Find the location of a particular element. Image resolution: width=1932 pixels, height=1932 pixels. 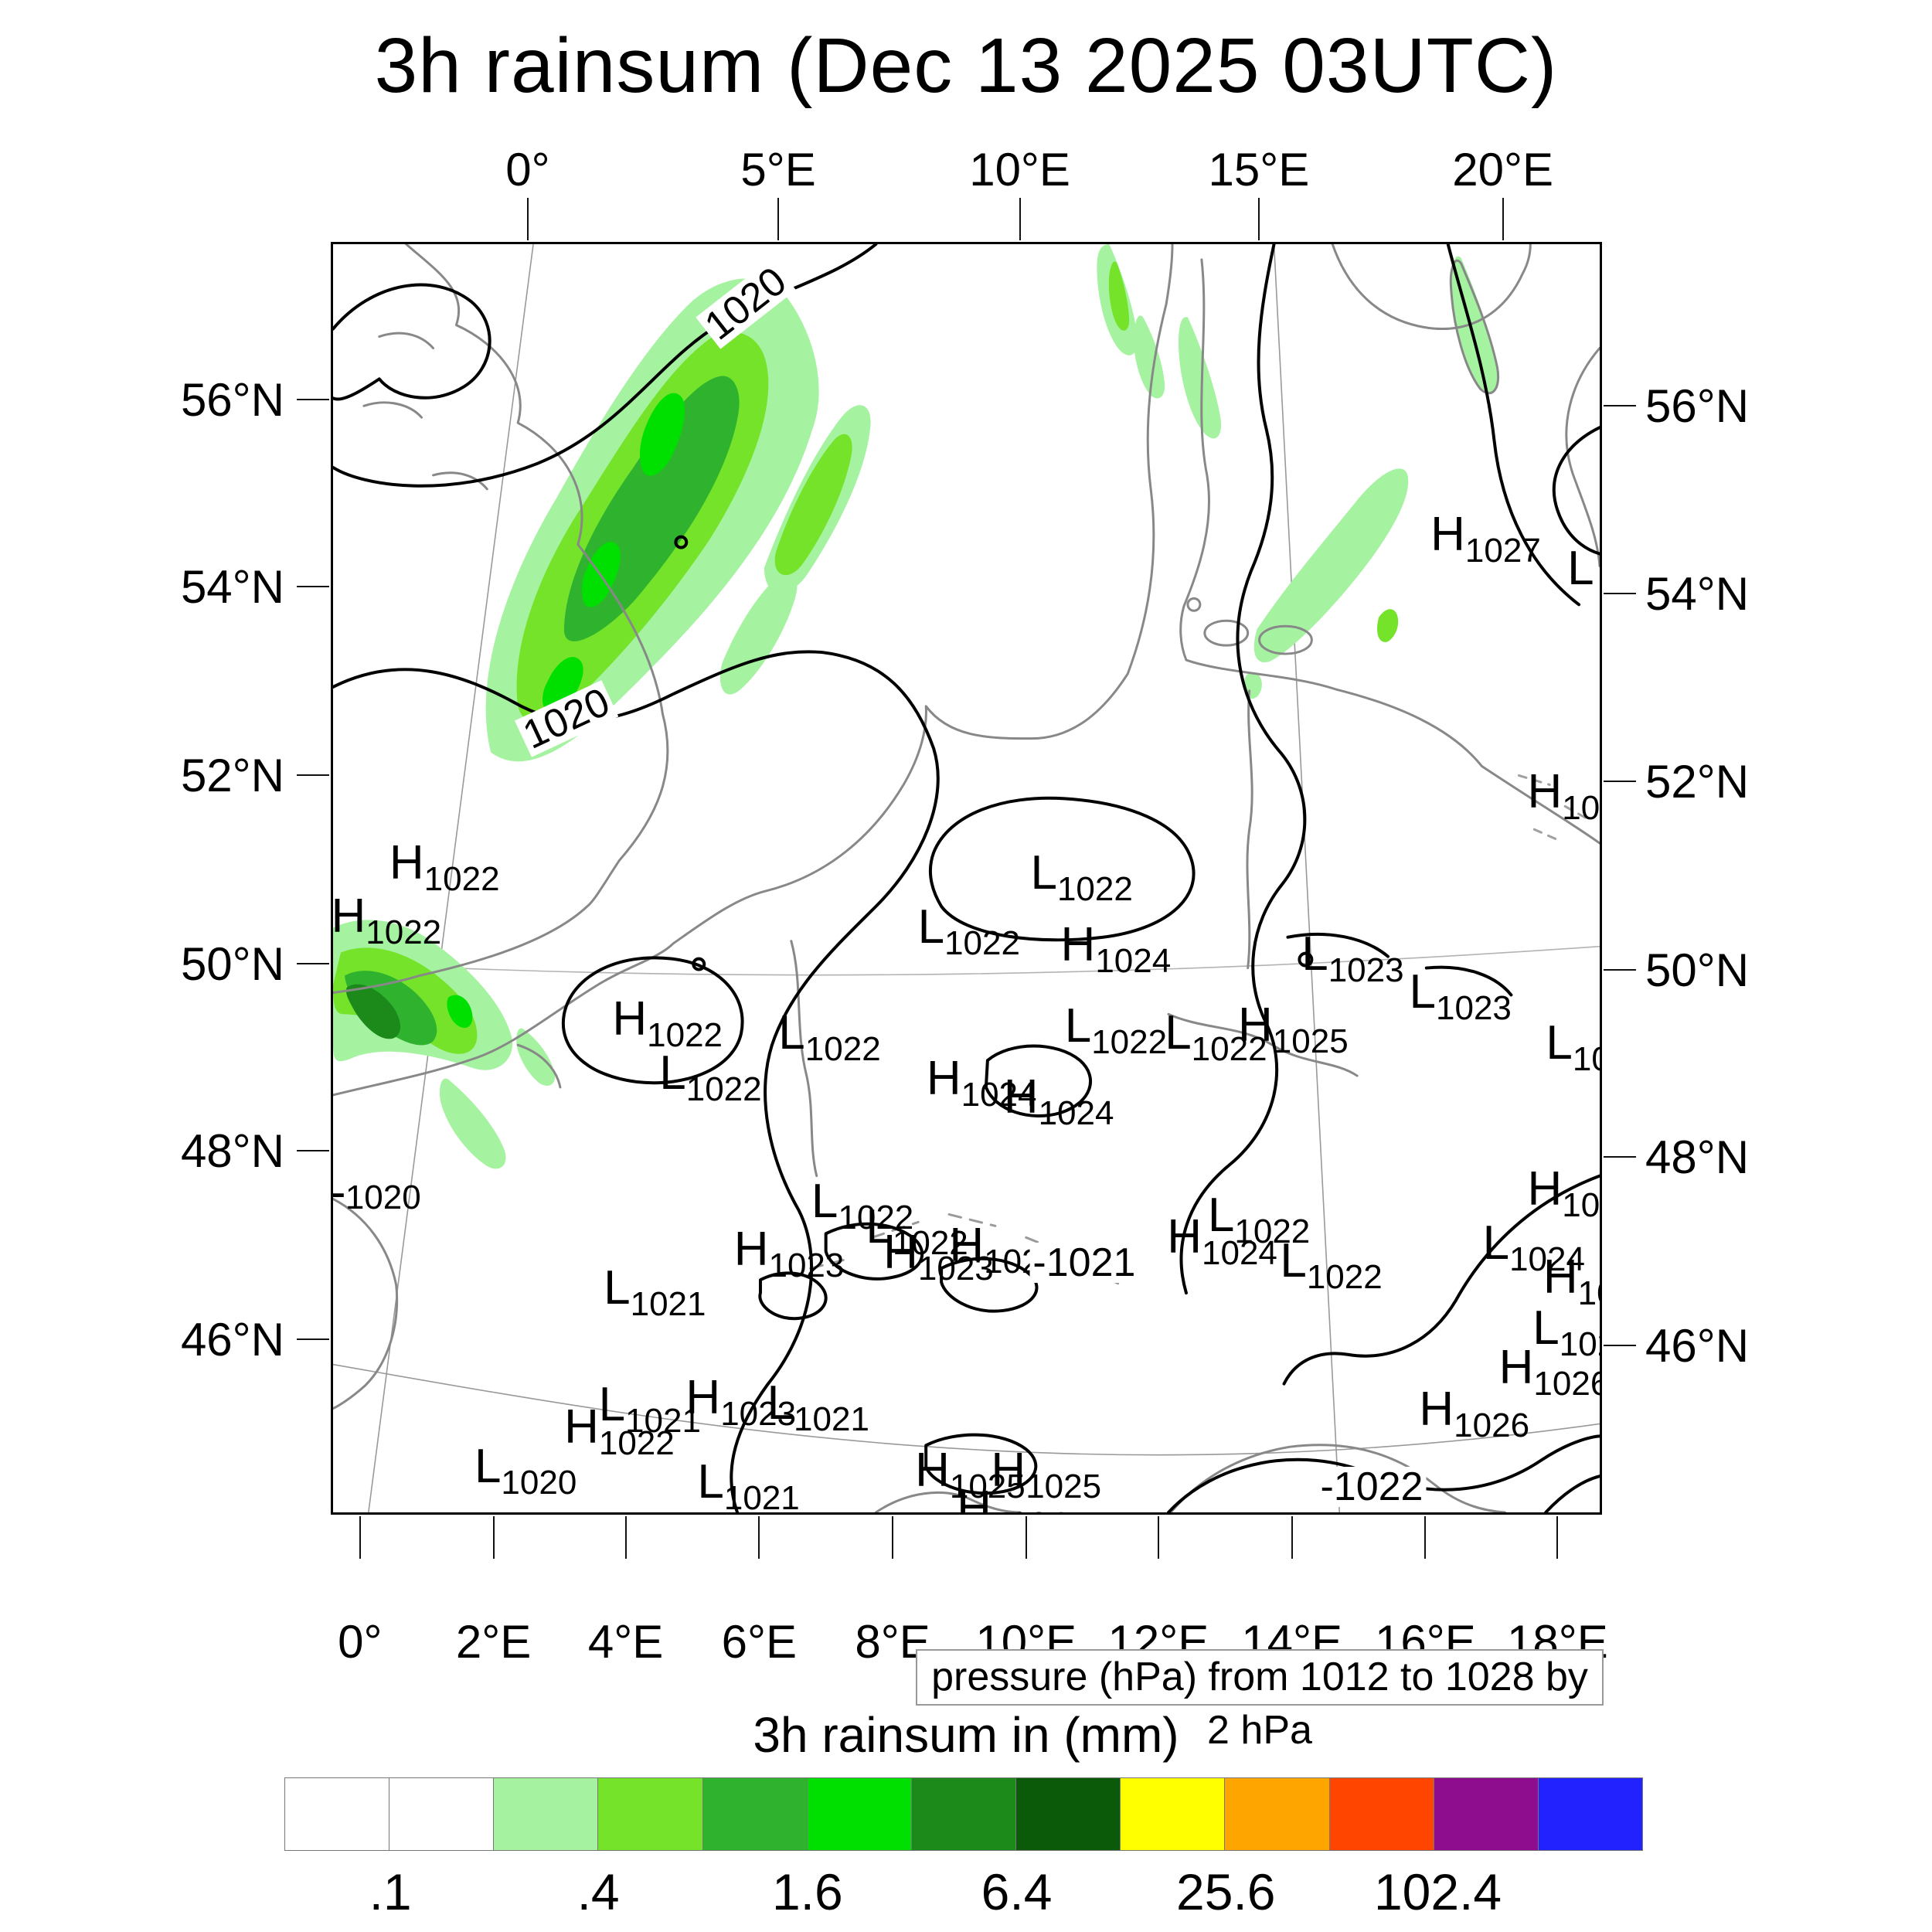

lon-label-bottom: 4°E is located at coordinates (625, 1642).